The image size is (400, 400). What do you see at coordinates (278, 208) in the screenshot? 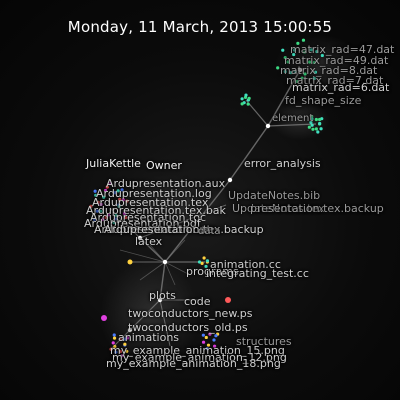
I see `file-label-notes-tex: UpdateNotes.tex` at bounding box center [278, 208].